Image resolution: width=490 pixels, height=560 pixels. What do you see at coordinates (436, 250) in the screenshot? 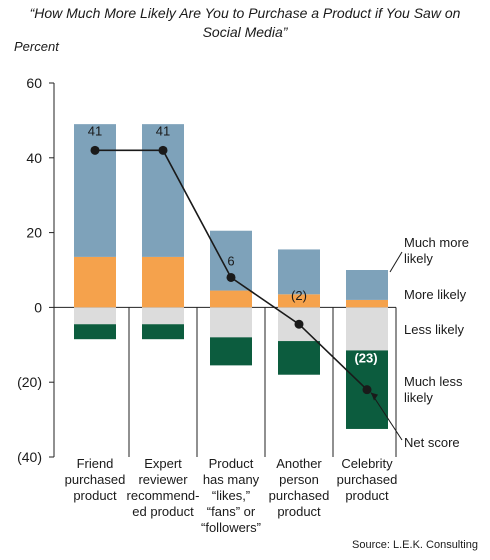
I see `legend-label: Much more likely` at bounding box center [436, 250].